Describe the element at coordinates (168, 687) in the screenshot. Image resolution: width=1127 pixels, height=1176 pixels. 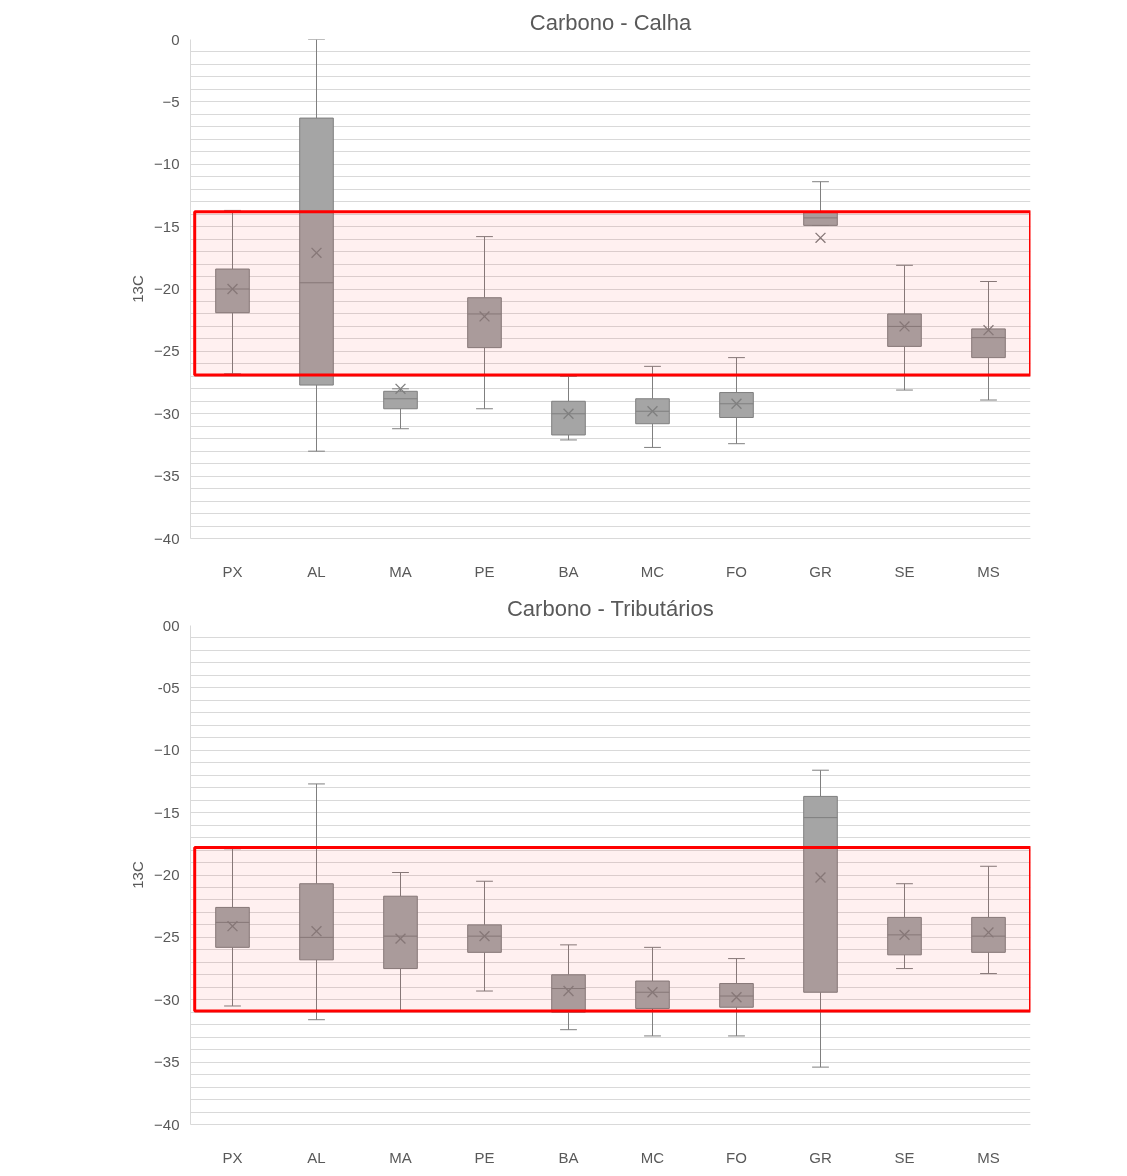
I see `y-tick-label: -05` at that location.